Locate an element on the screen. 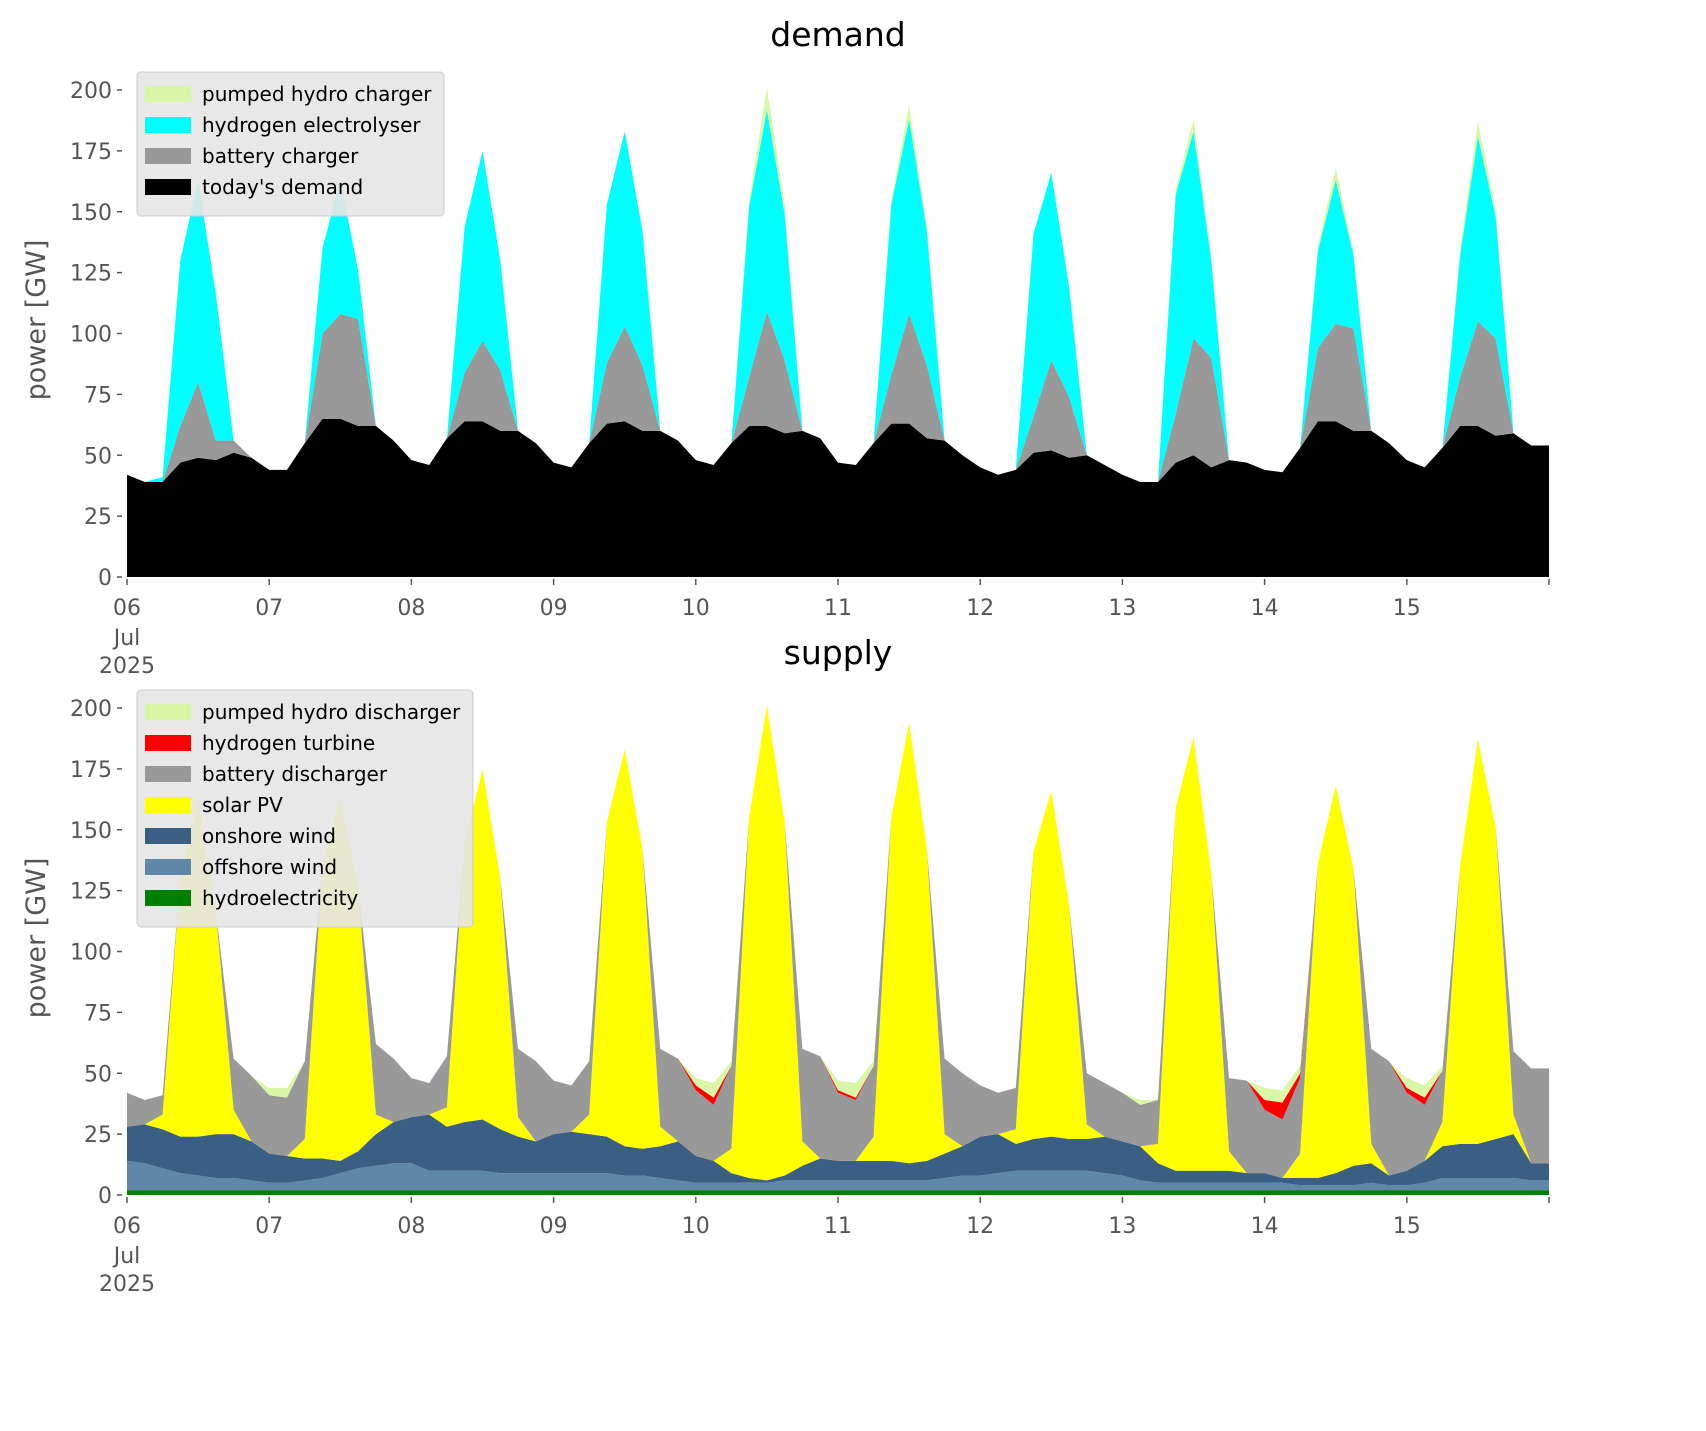  legend-item-offshore-wind: offshore wind is located at coordinates (241, 867).